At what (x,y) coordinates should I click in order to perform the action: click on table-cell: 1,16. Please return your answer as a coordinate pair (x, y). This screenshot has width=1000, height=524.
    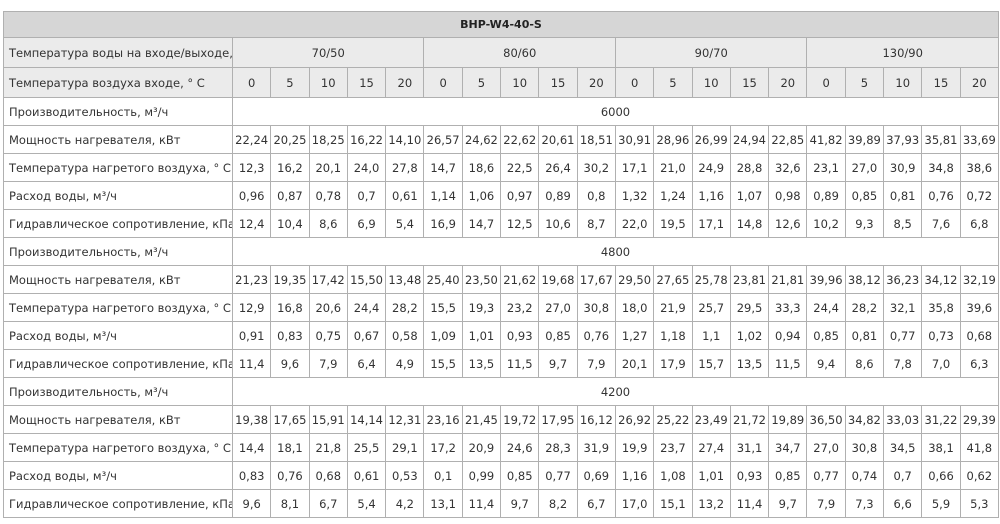
    Looking at the image, I should click on (711, 195).